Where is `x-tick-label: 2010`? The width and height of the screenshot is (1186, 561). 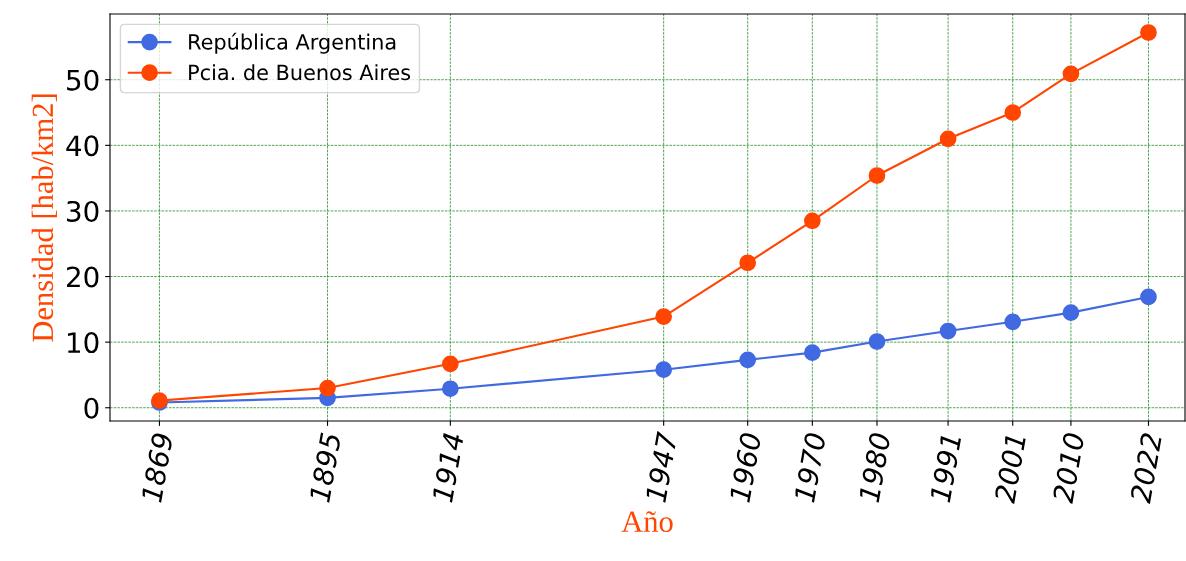 x-tick-label: 2010 is located at coordinates (1068, 468).